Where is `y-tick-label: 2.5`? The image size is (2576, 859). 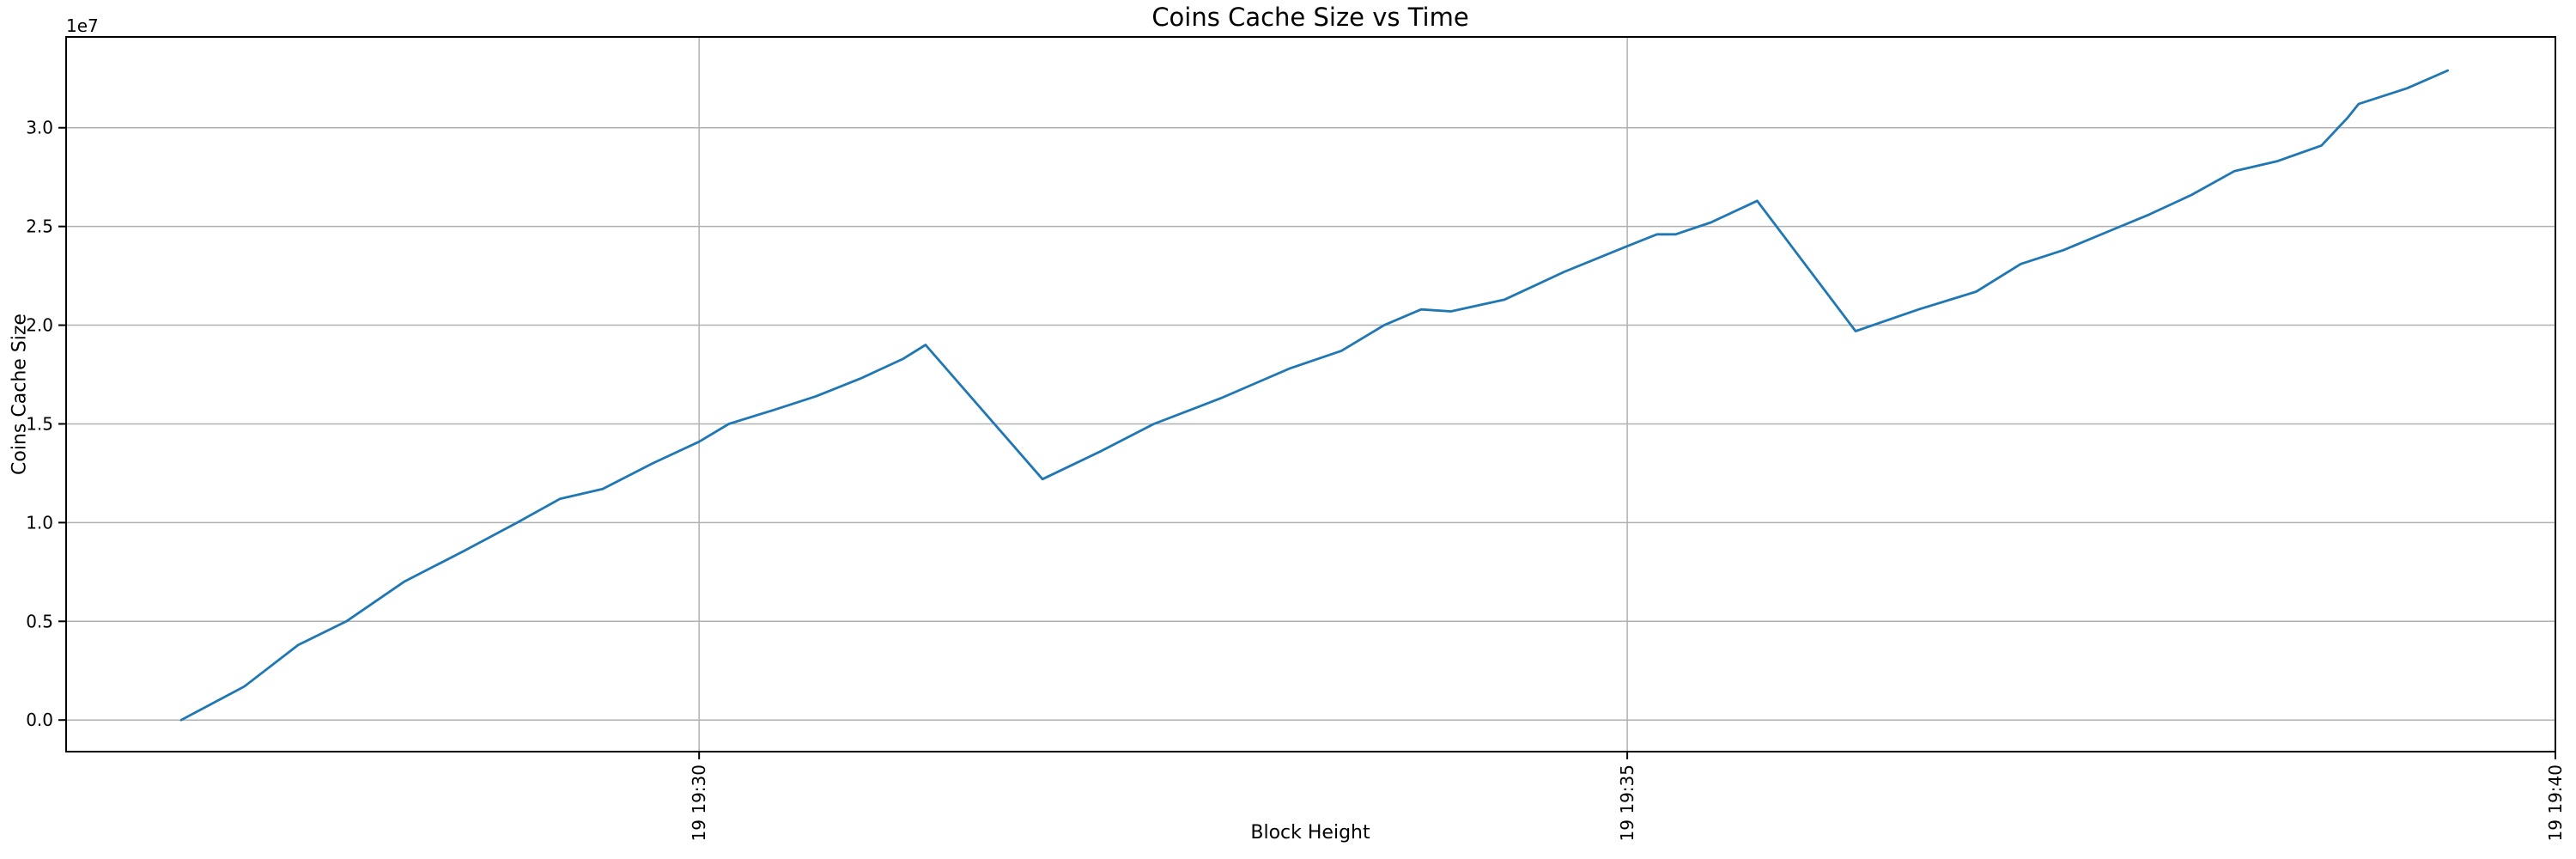 y-tick-label: 2.5 is located at coordinates (40, 226).